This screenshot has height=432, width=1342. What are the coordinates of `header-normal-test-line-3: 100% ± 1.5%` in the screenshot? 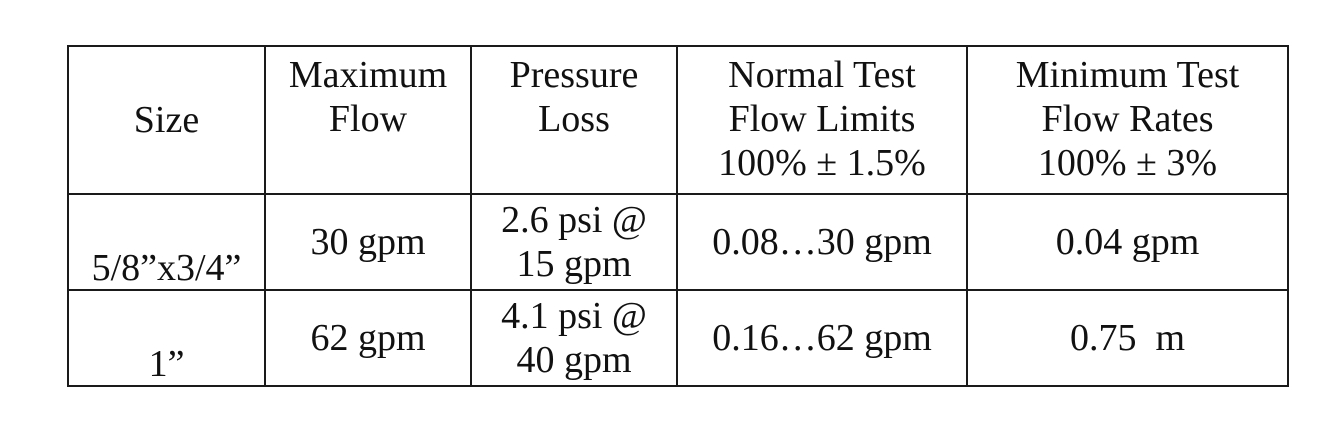 It's located at (822, 163).